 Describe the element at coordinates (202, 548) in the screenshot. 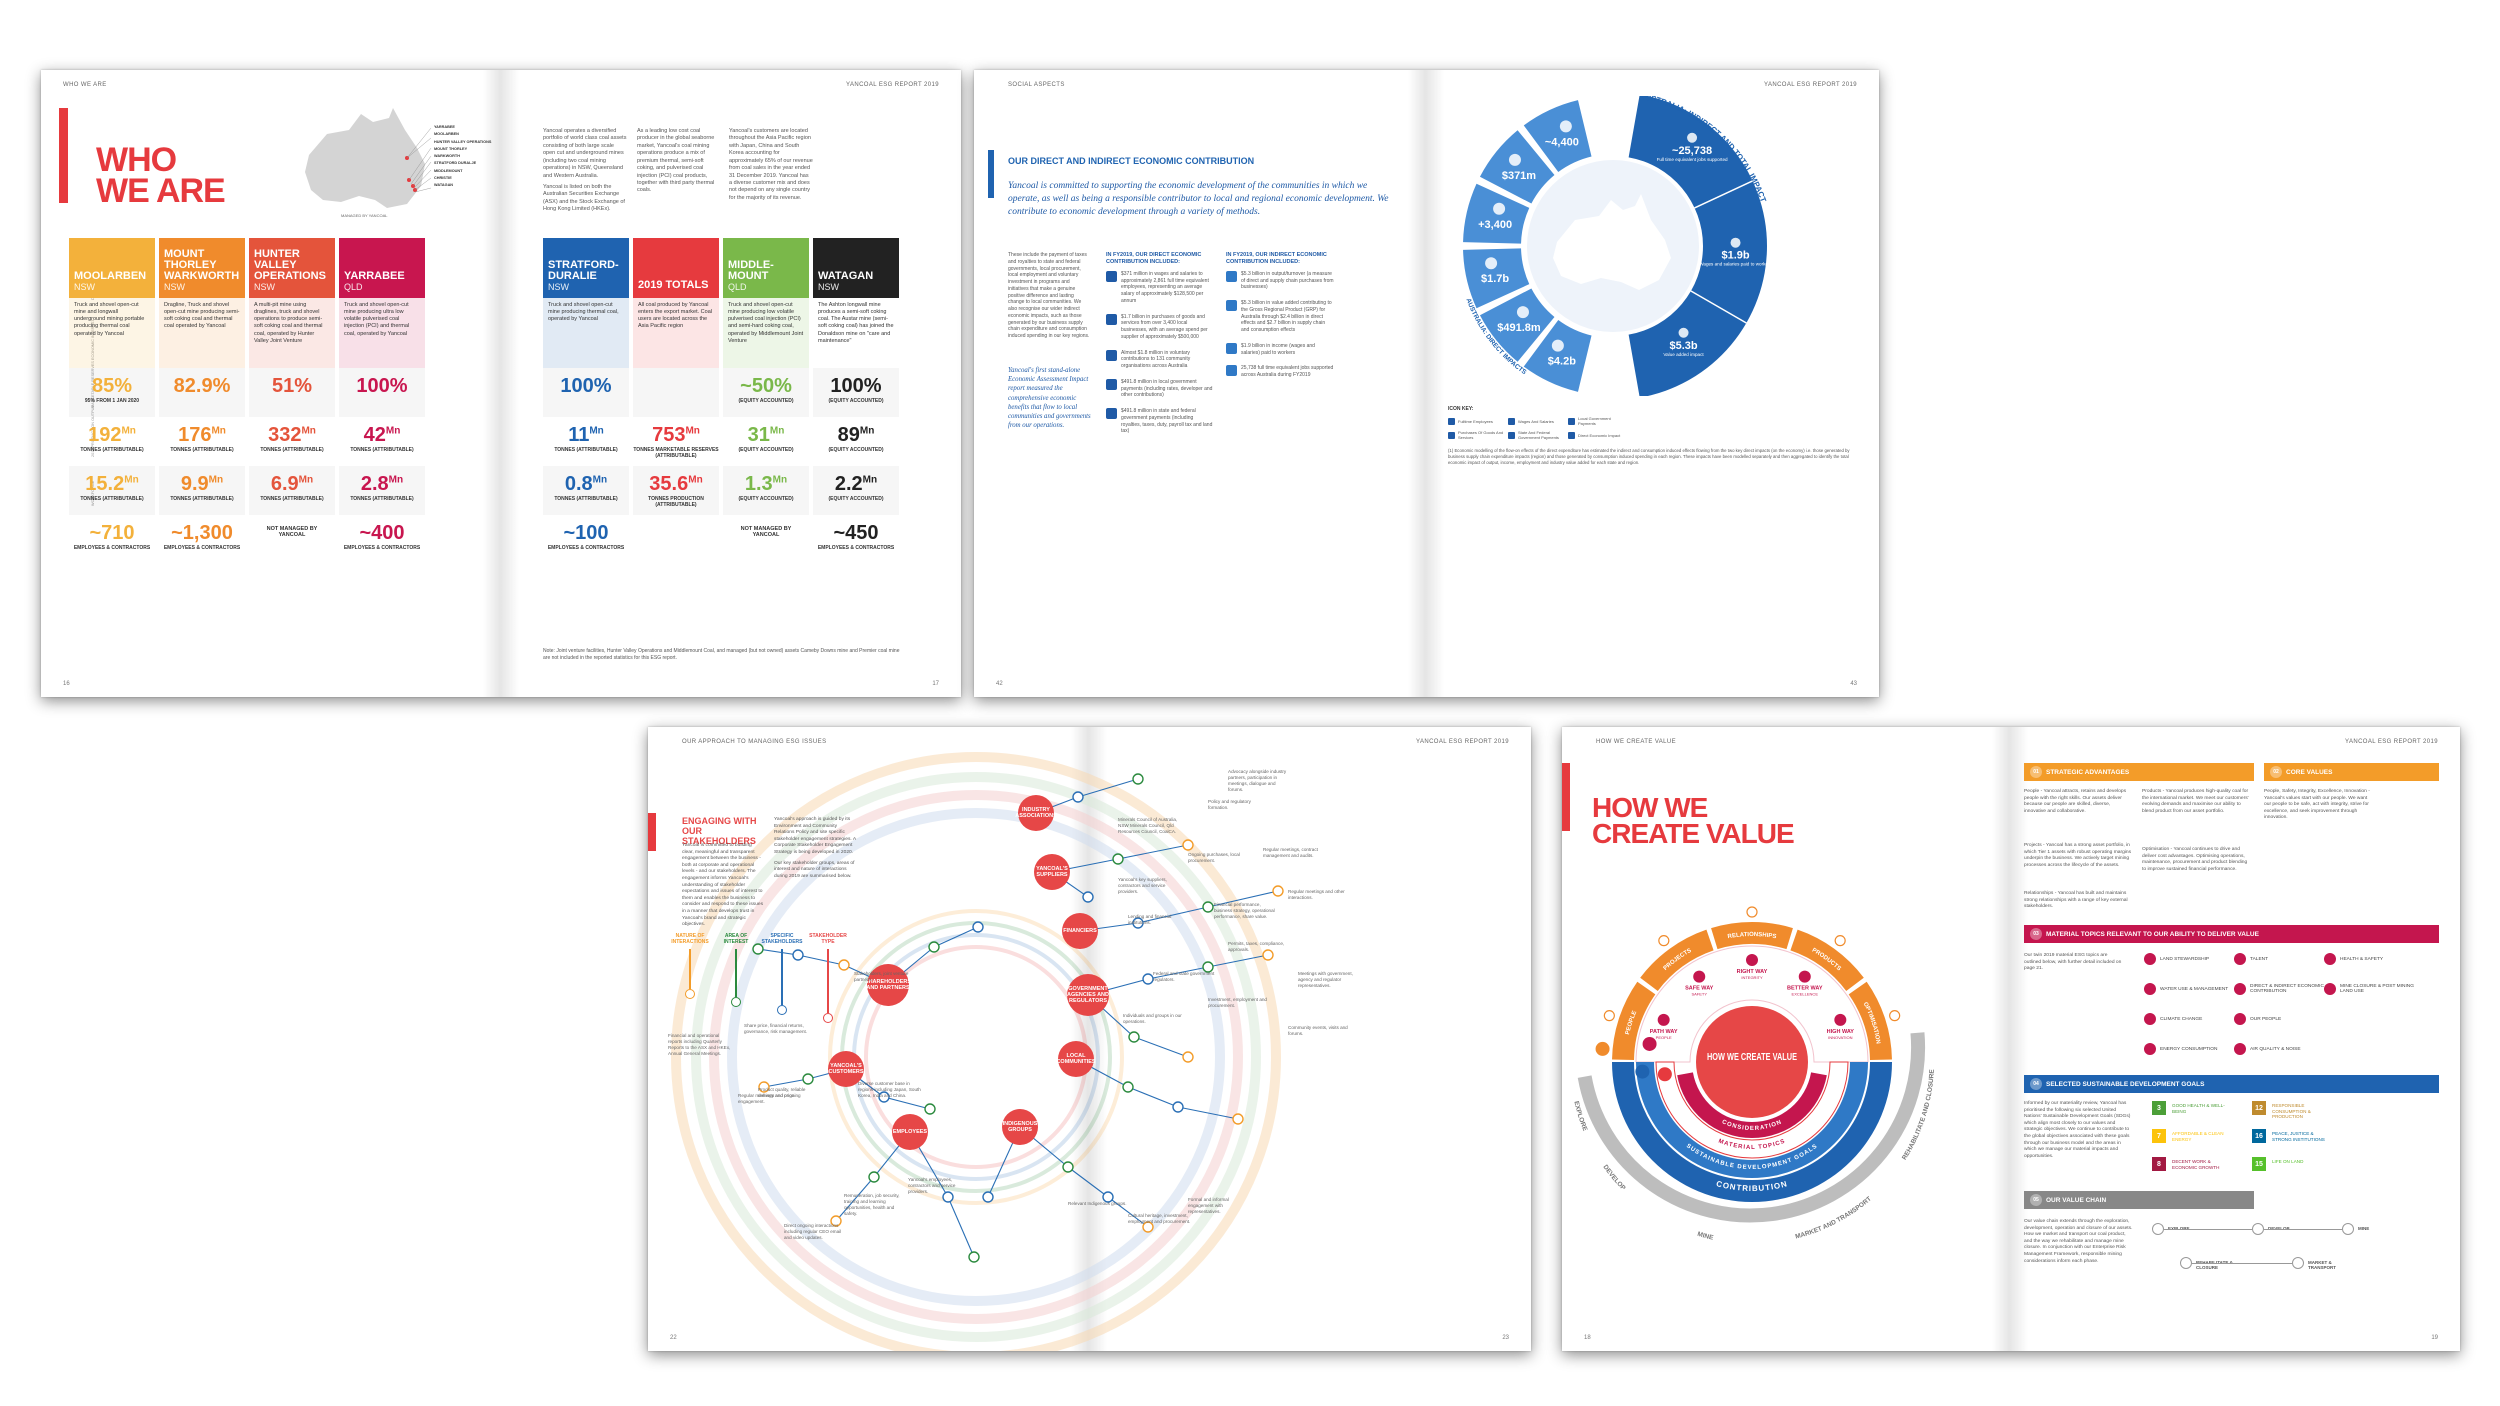

I see `workforce-label: EMPLOYEES & CONTRACTORS` at that location.